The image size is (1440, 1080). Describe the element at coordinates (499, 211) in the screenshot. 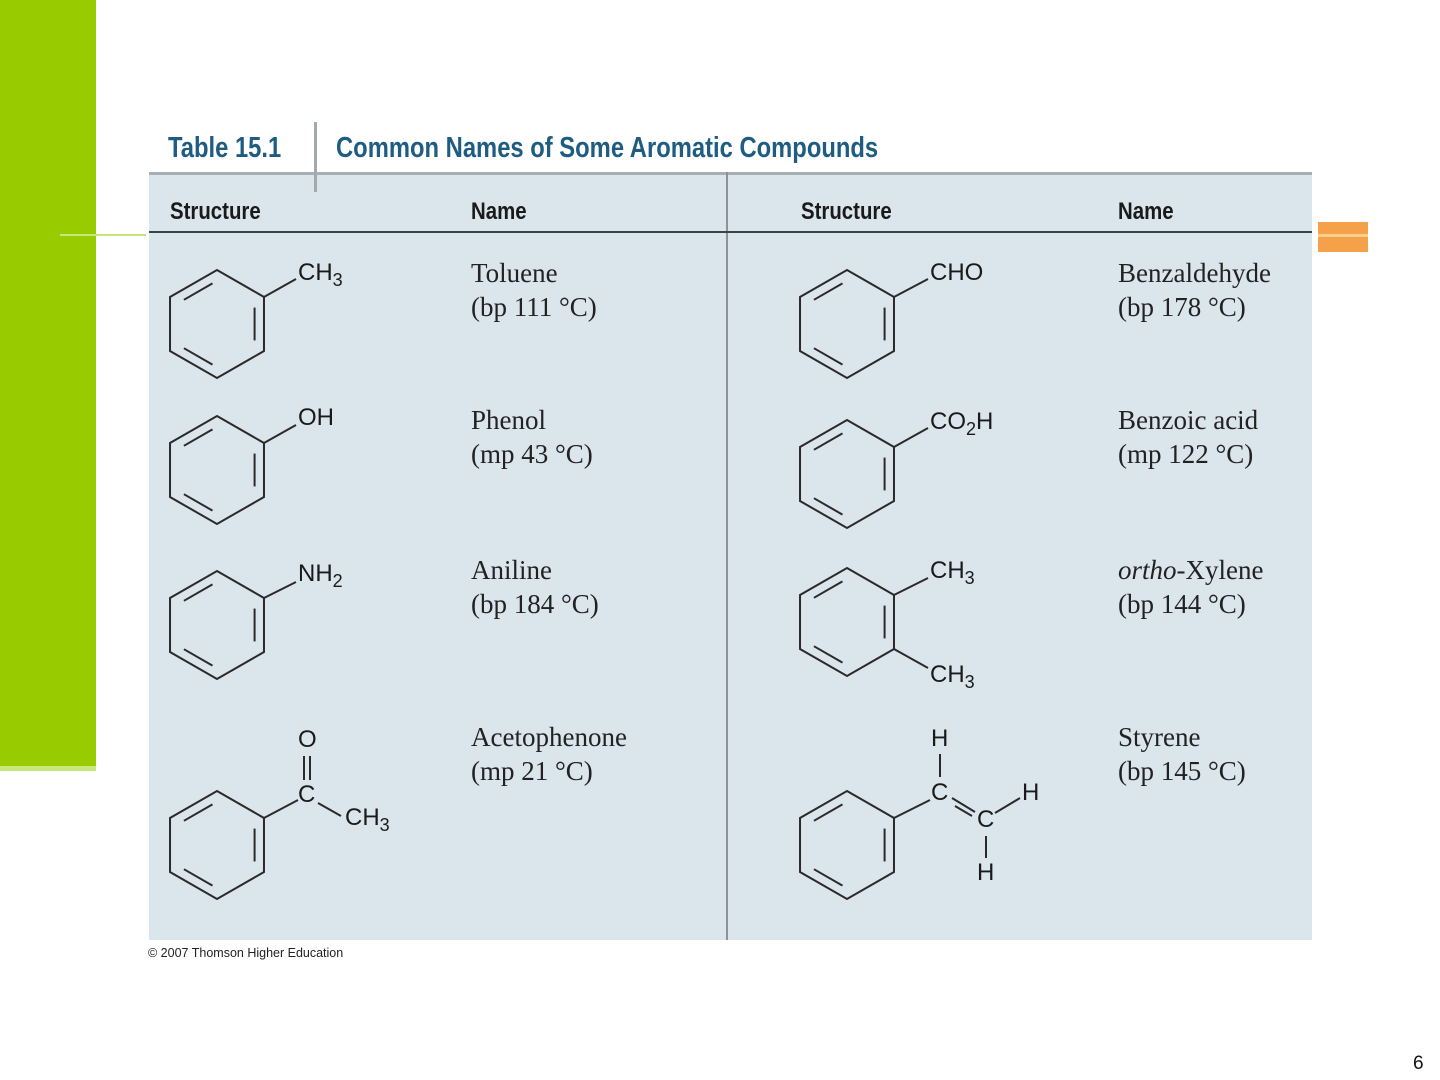

I see `header-name-left: Name` at that location.